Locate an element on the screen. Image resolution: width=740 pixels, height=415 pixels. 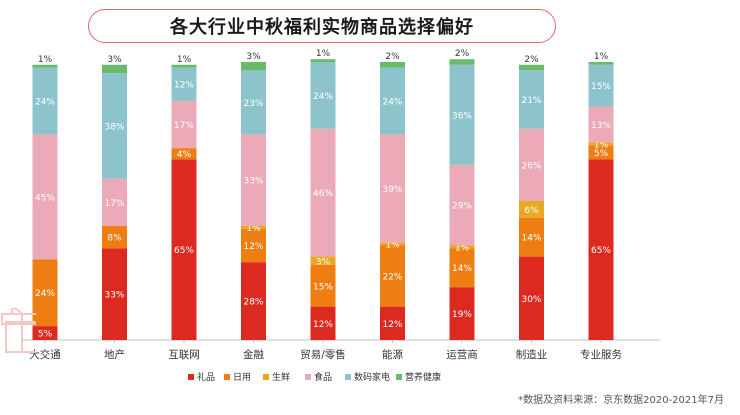
bar-segment-礼品-制造业 is located at coordinates (531, 298).